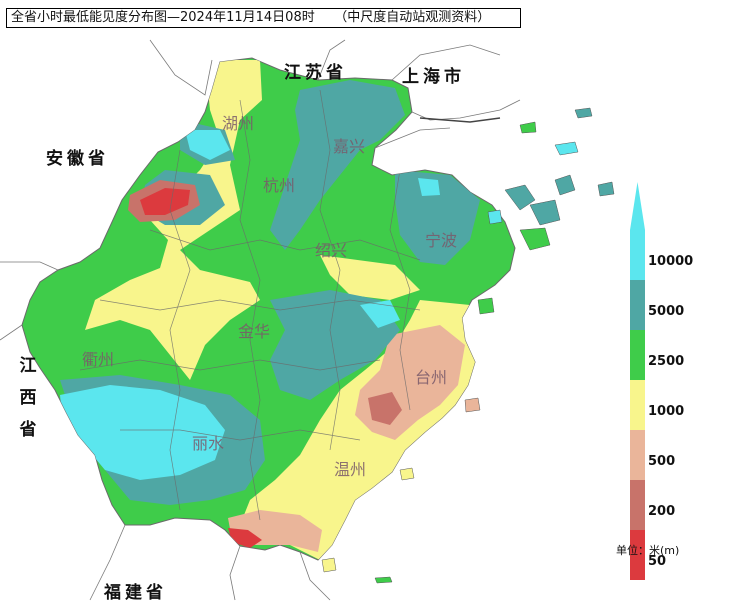 This screenshot has width=742, height=608. I want to click on legend-label-500: 500, so click(662, 461).